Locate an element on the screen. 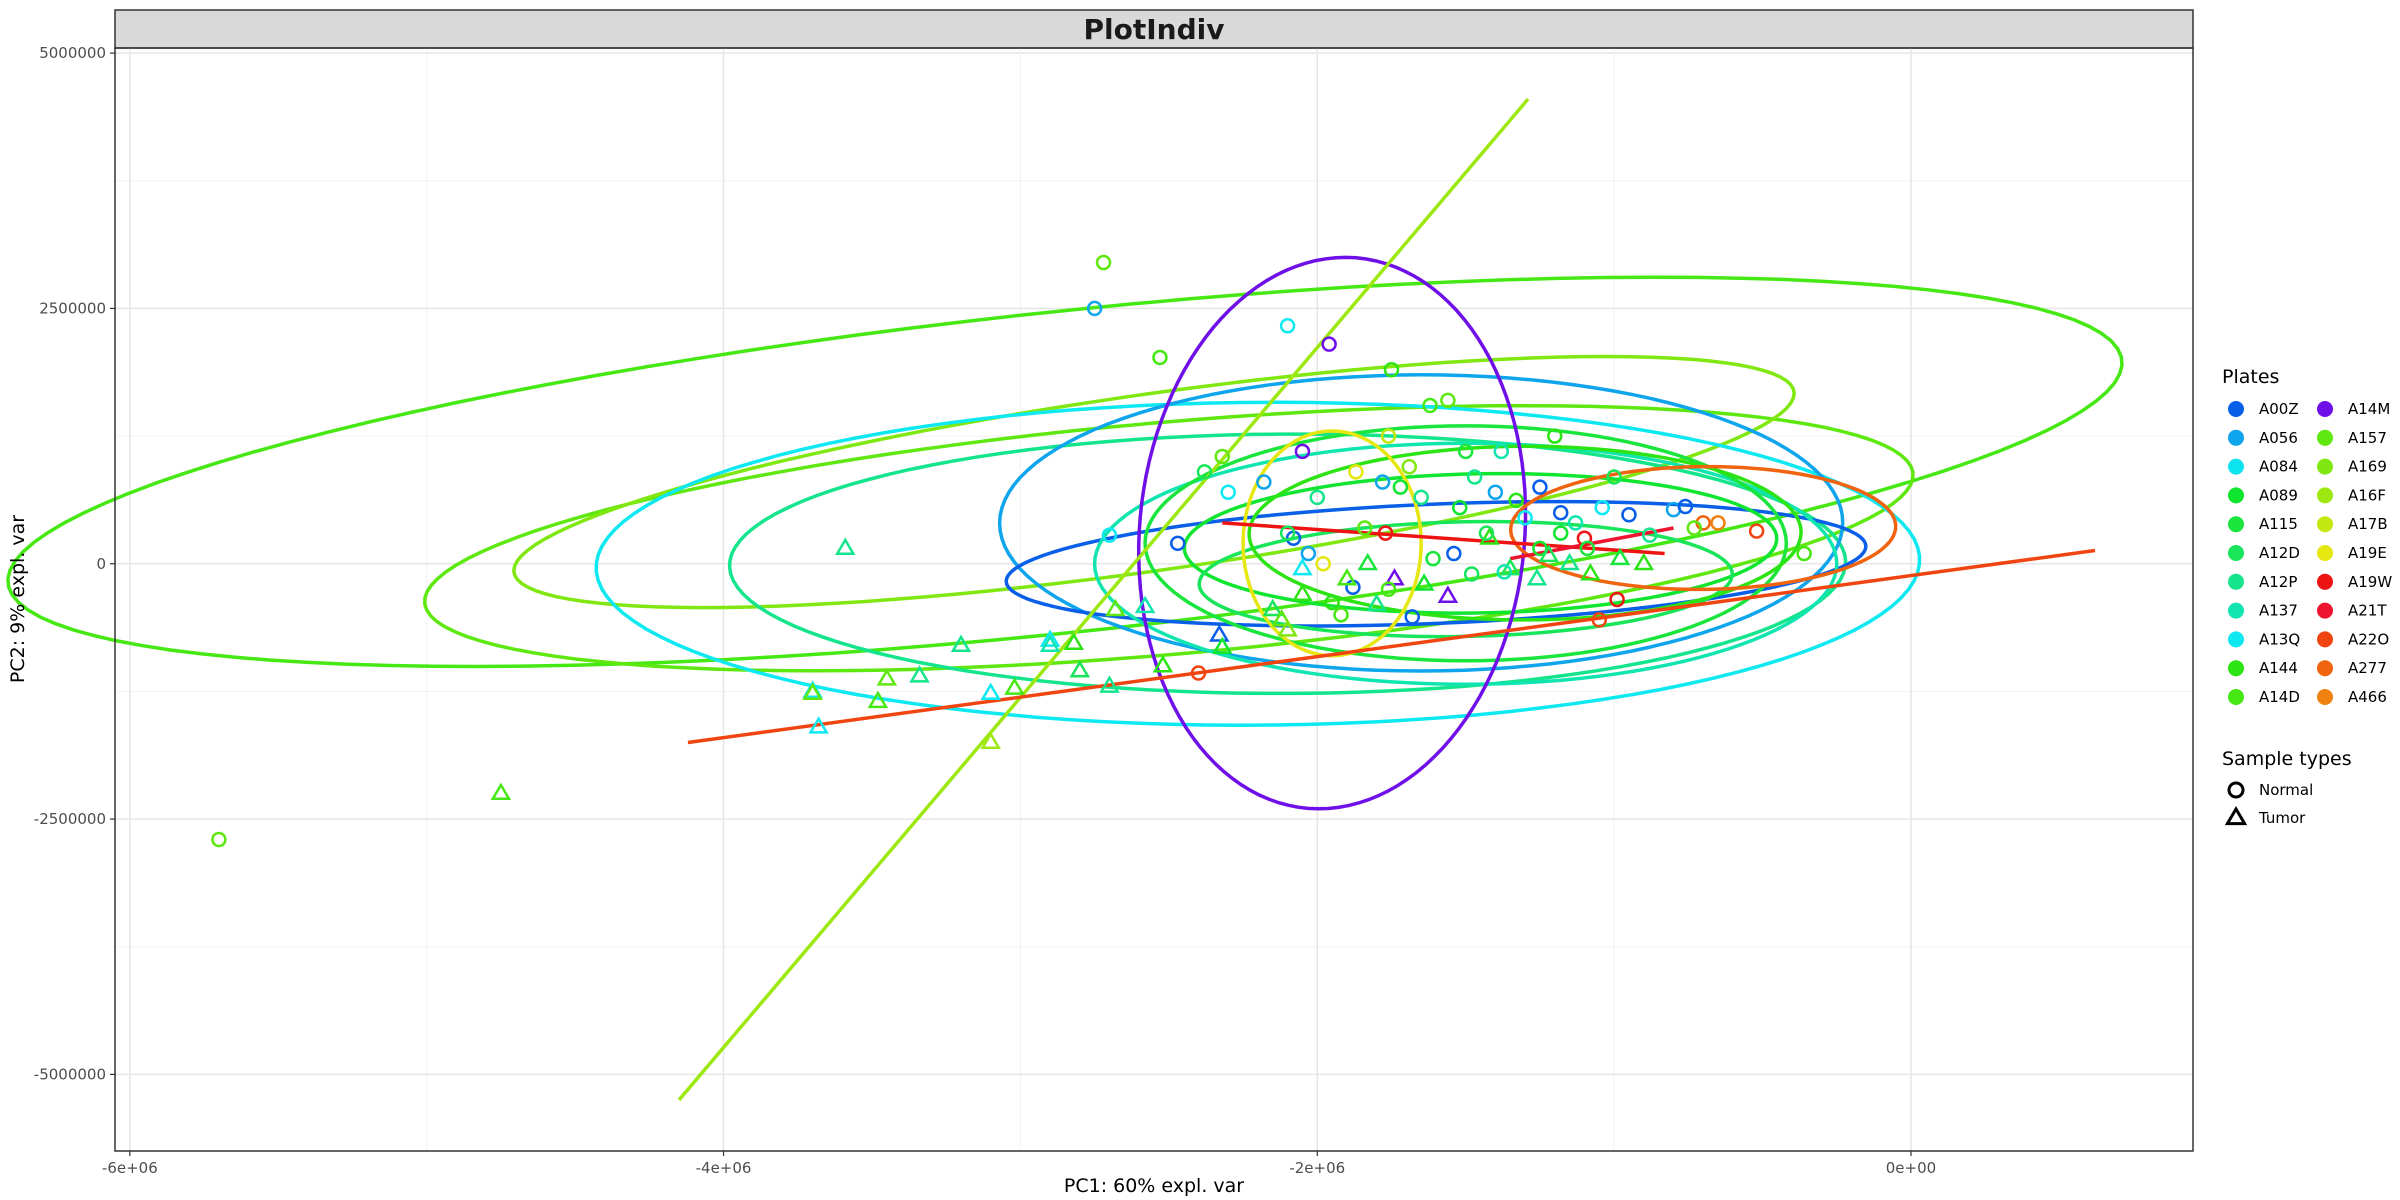 The image size is (2400, 1200). segment-a22o is located at coordinates (1391, 646).